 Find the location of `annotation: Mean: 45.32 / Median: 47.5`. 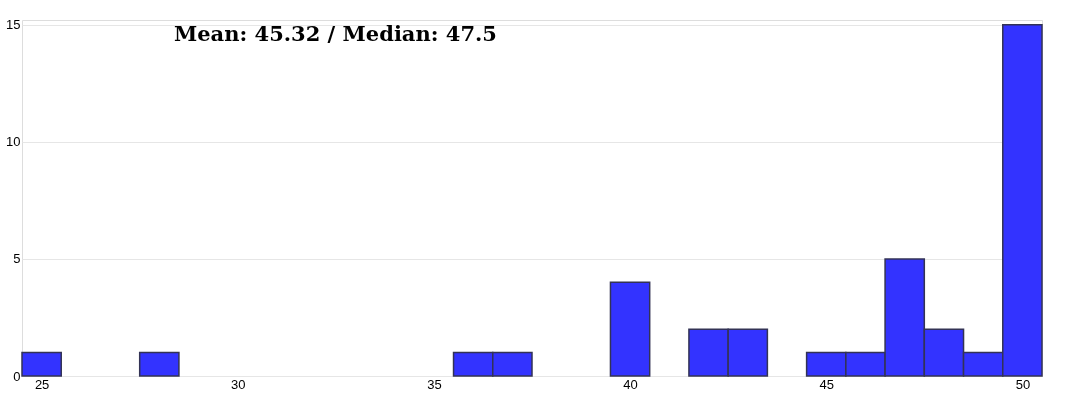

annotation: Mean: 45.32 / Median: 47.5 is located at coordinates (335, 33).